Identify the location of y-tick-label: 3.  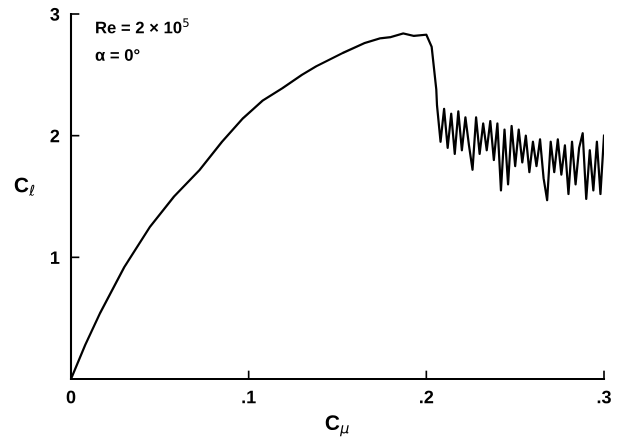
(55, 14).